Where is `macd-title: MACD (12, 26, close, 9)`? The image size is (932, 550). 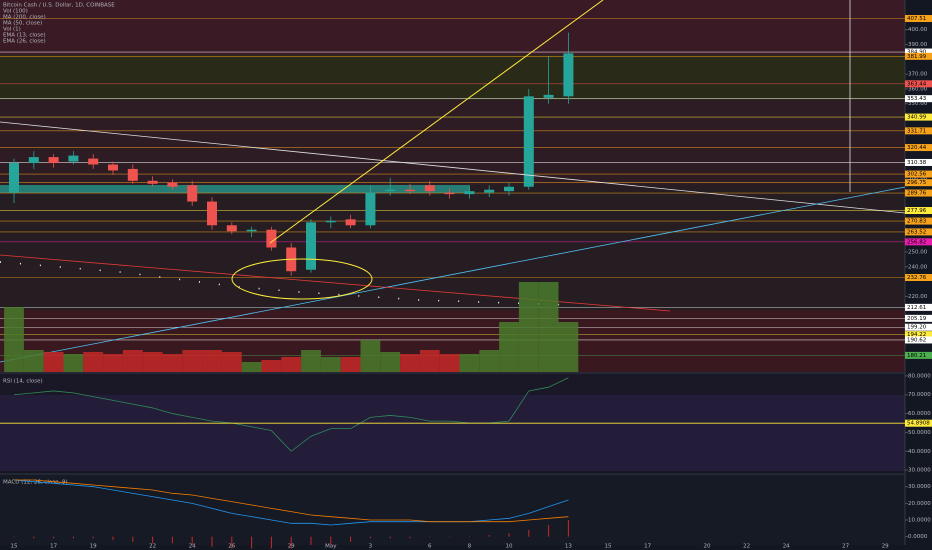 macd-title: MACD (12, 26, close, 9) is located at coordinates (35, 483).